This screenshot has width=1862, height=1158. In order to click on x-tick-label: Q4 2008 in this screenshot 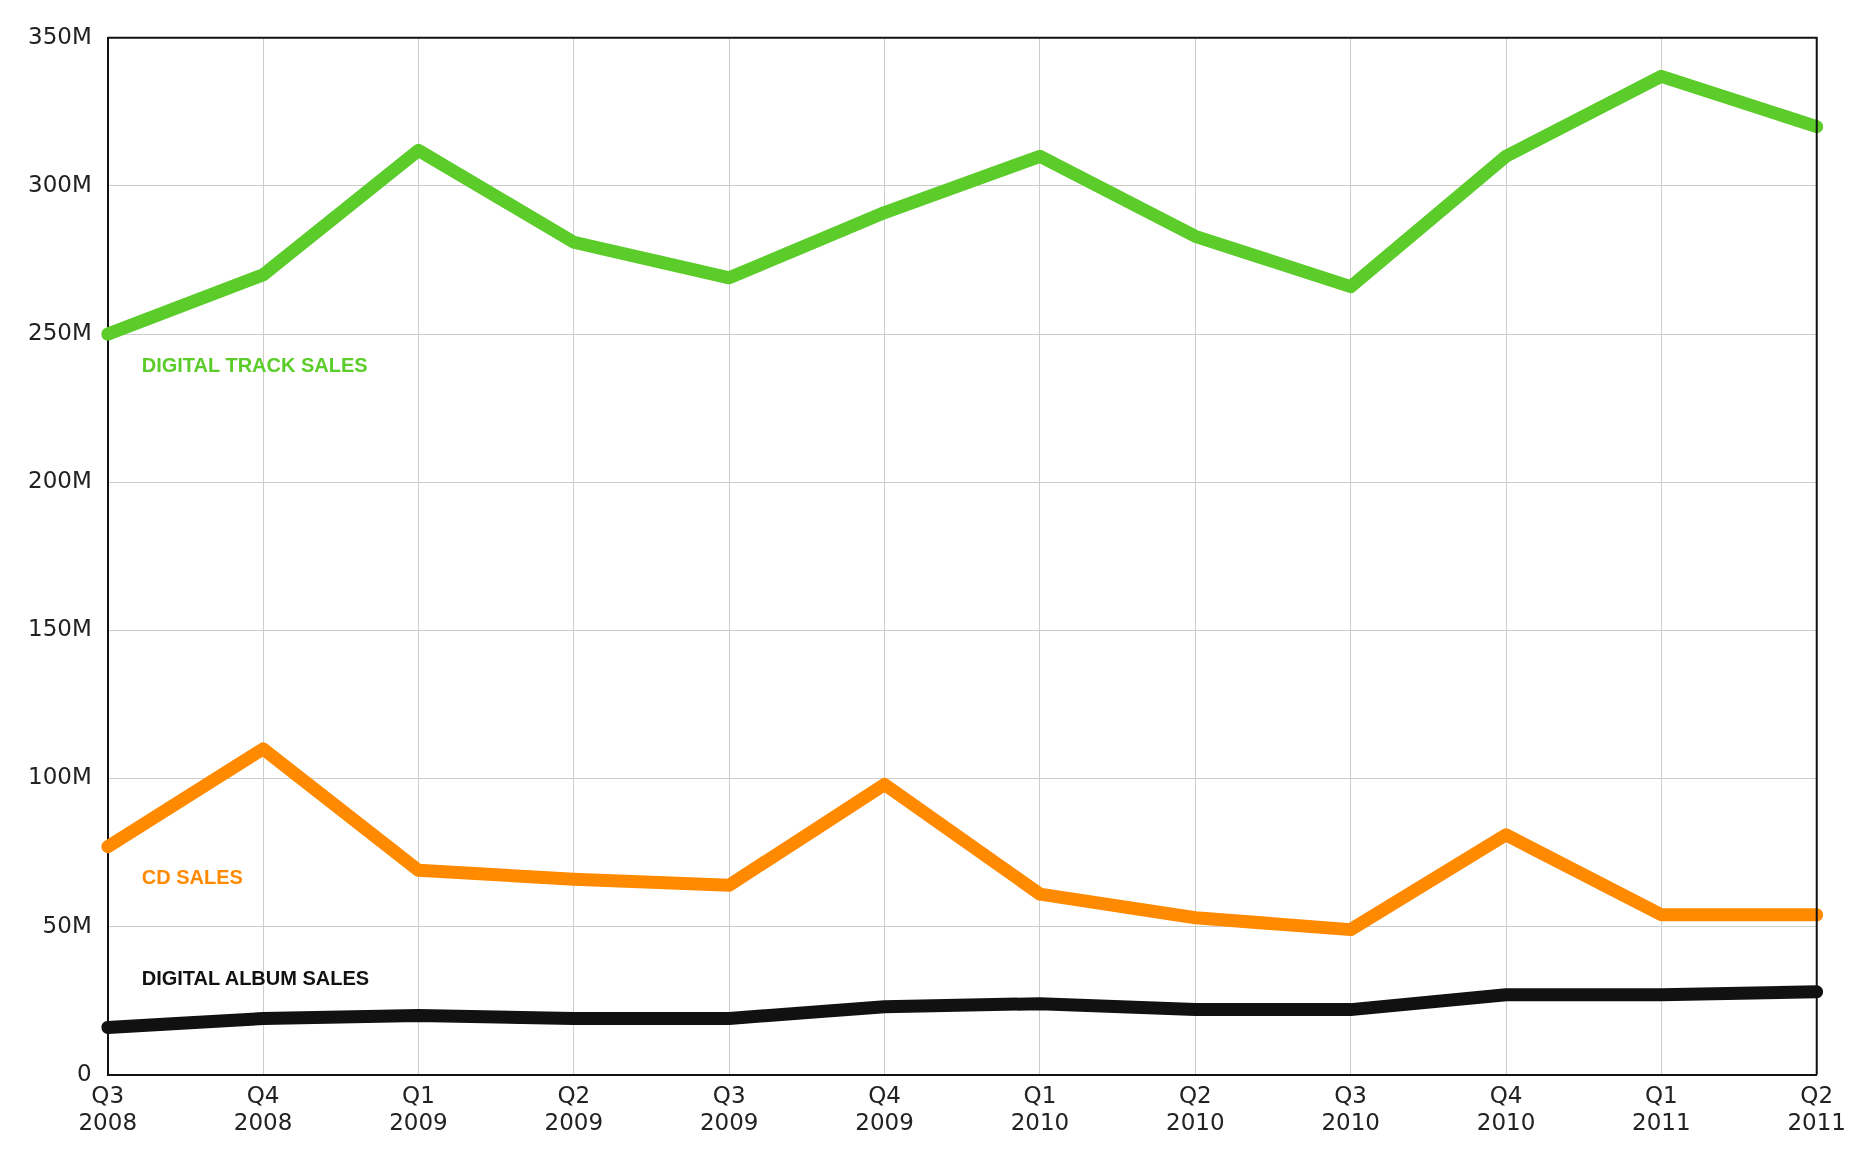, I will do `click(263, 1108)`.